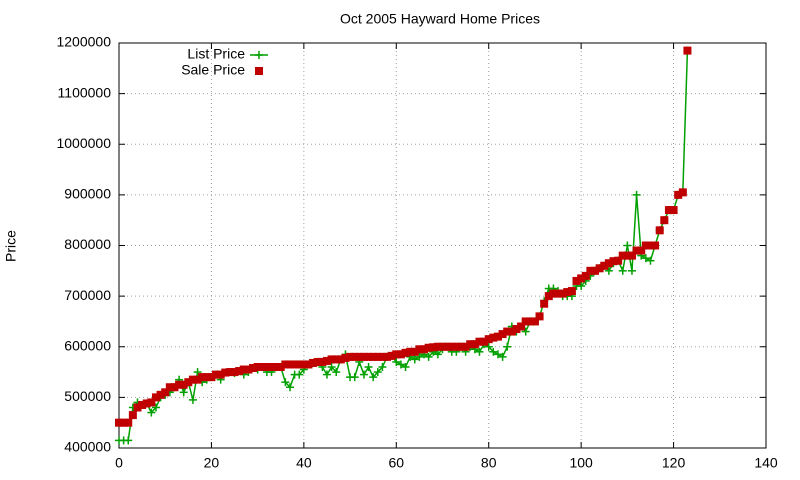 The image size is (800, 480). What do you see at coordinates (87, 396) in the screenshot?
I see `y-tick-label: 500000` at bounding box center [87, 396].